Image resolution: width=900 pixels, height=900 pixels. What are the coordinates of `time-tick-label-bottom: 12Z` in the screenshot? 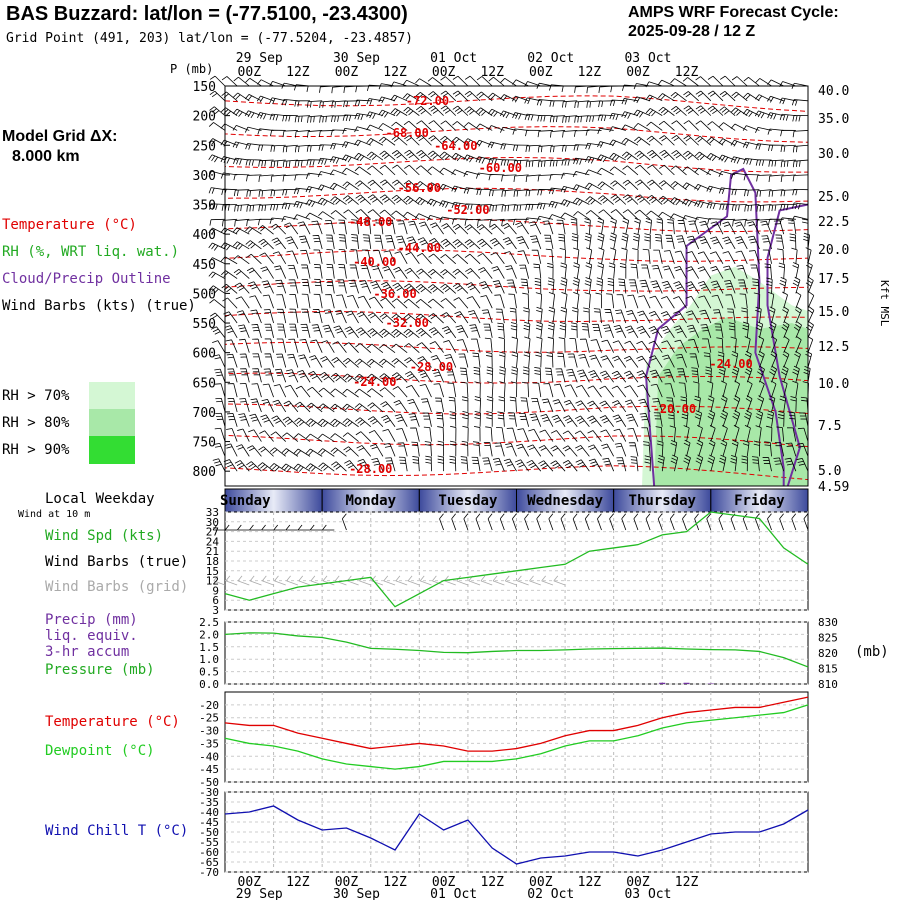 It's located at (298, 882).